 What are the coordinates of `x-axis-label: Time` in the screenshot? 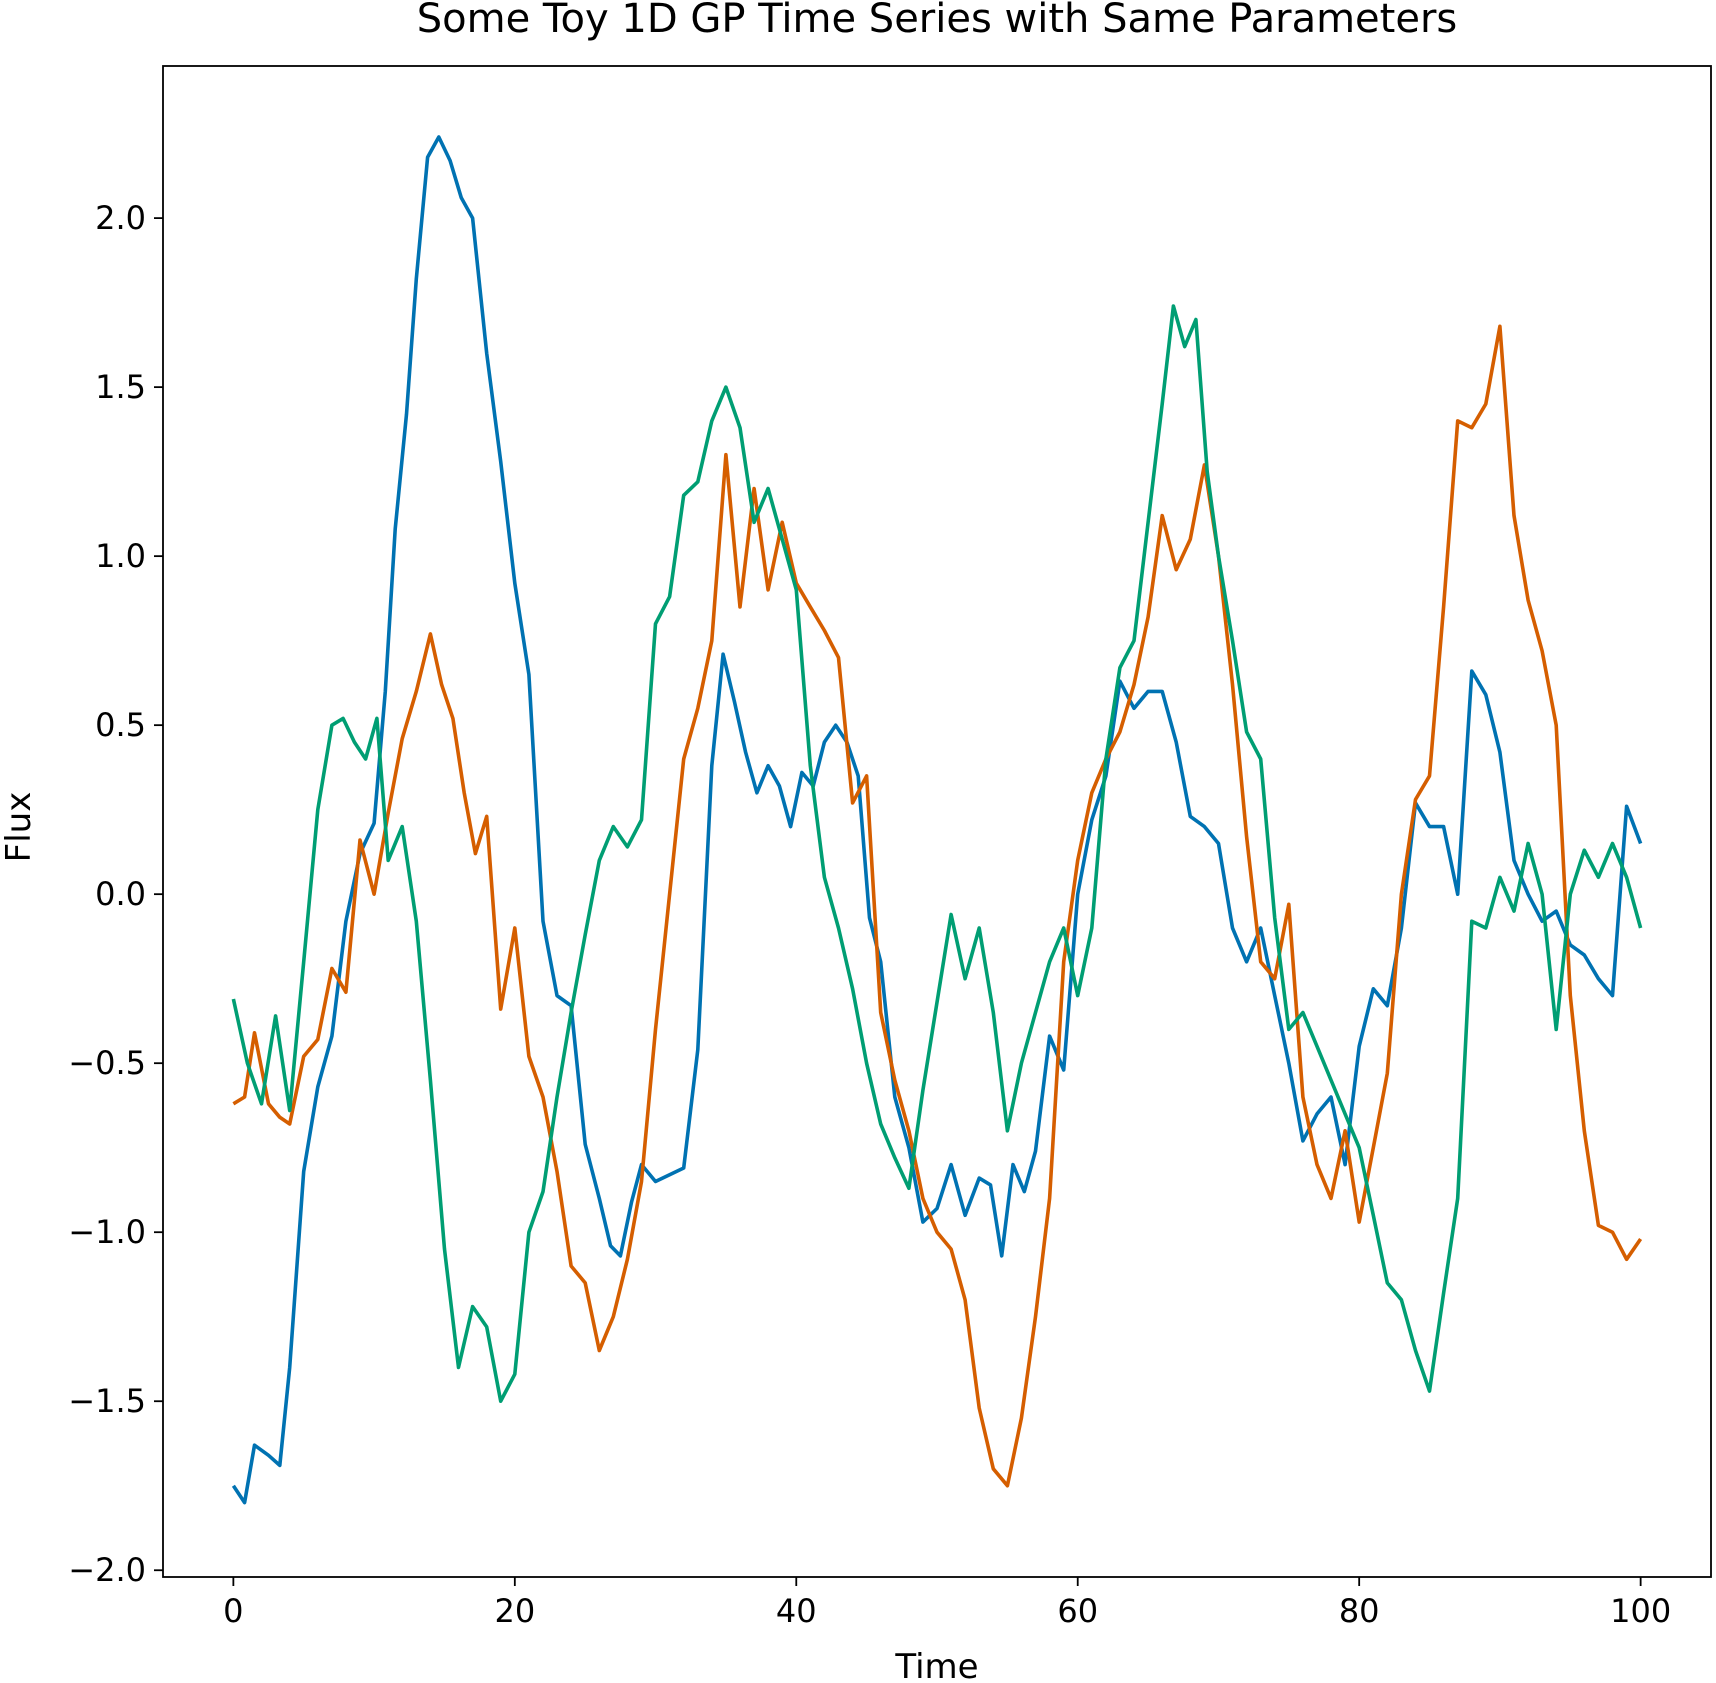 It's located at (936, 1665).